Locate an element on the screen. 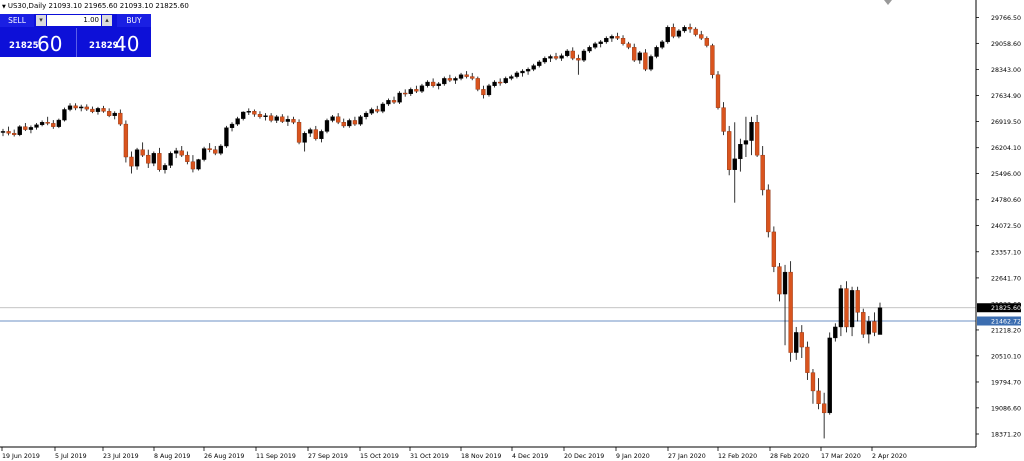 Image resolution: width=1024 pixels, height=461 pixels. lot-decrease-button: ▾ is located at coordinates (41, 20).